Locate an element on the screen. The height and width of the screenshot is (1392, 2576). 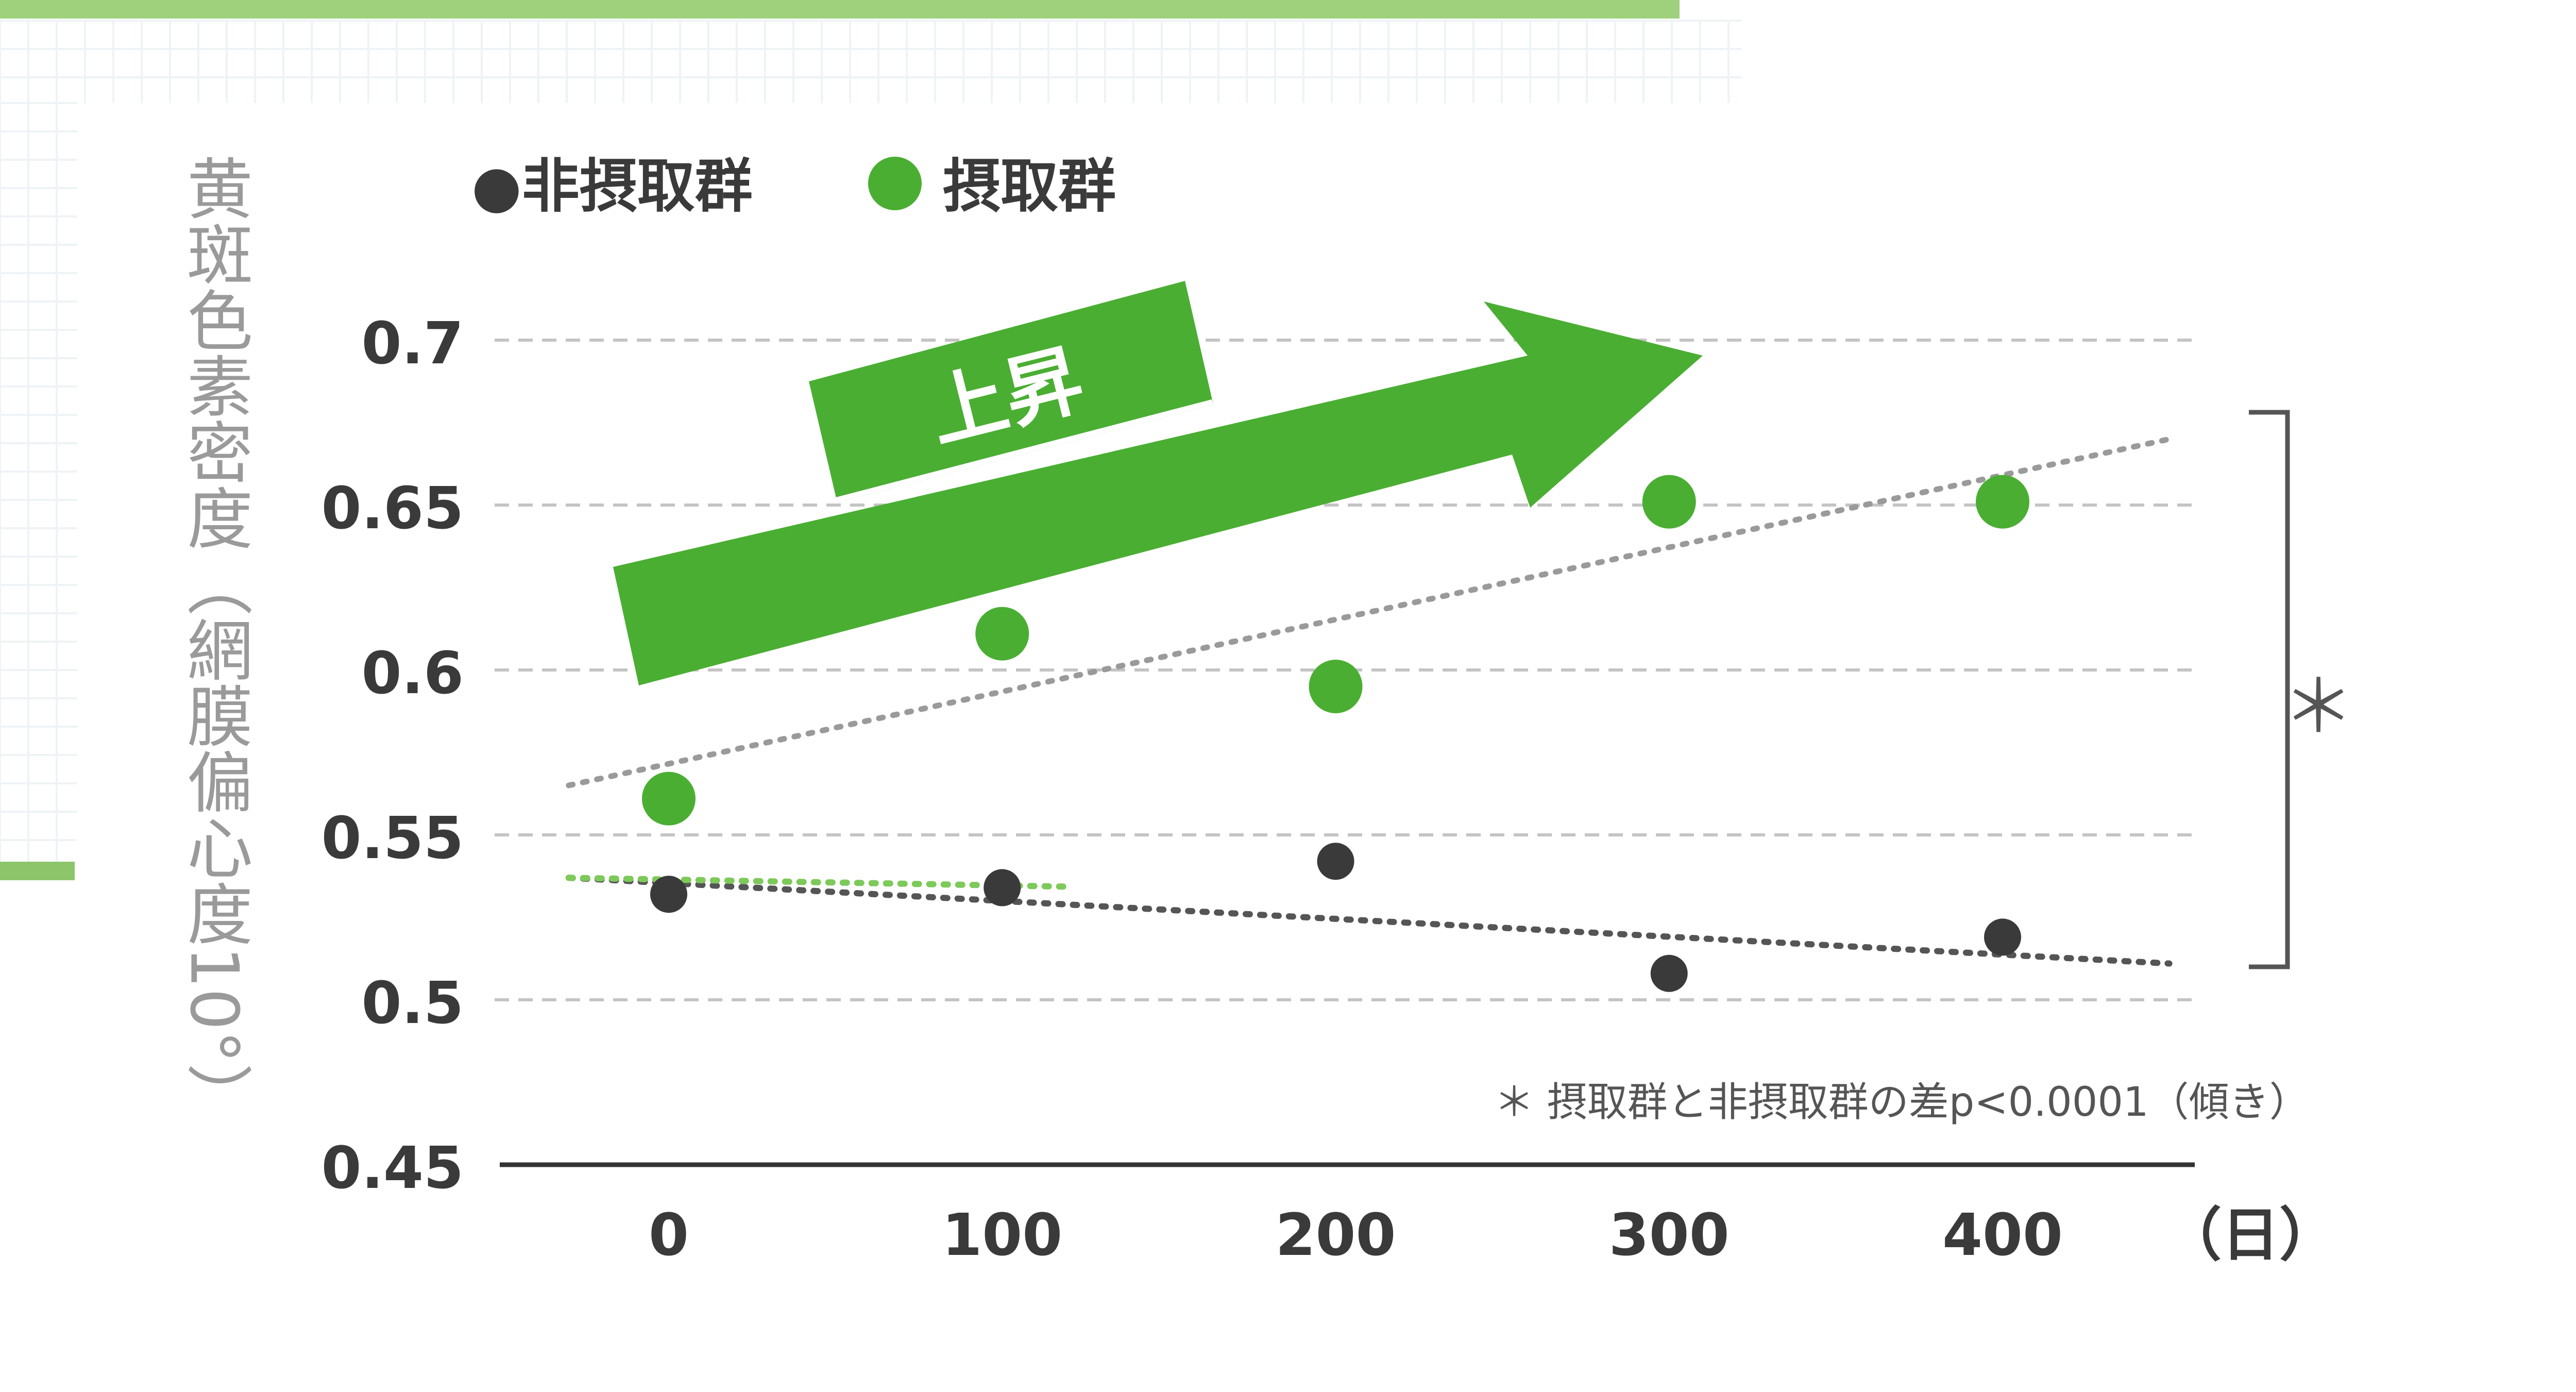
significance-mark: ＊ is located at coordinates (2318, 707).